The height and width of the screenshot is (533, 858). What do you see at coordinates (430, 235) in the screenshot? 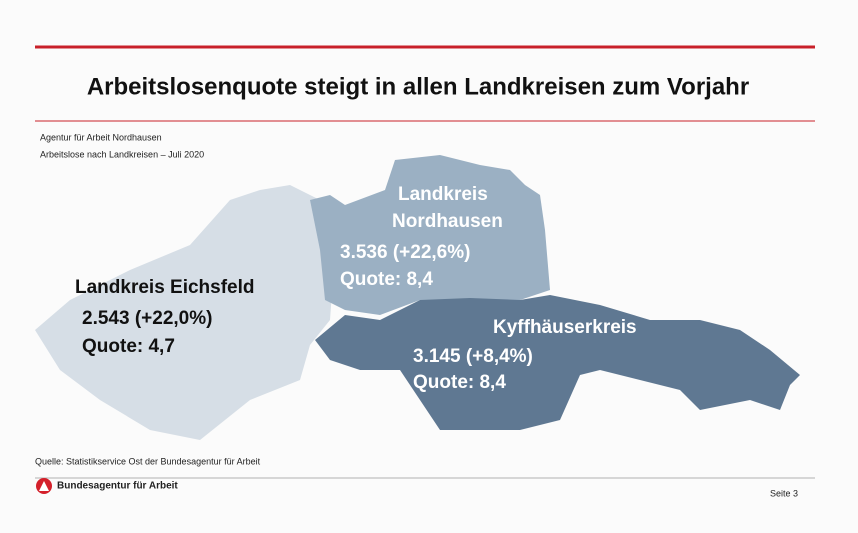
I see `region-nordhausen` at bounding box center [430, 235].